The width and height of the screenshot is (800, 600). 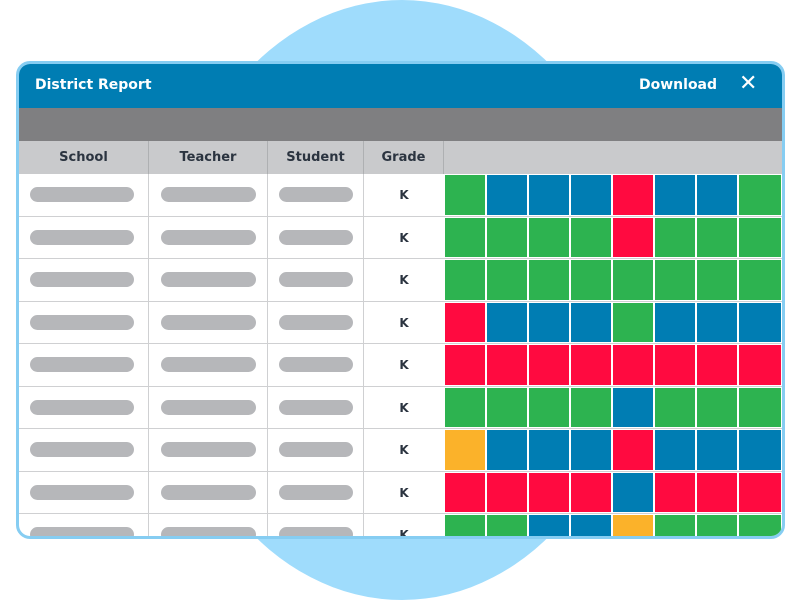 I want to click on column-header-grade: Grade, so click(x=404, y=157).